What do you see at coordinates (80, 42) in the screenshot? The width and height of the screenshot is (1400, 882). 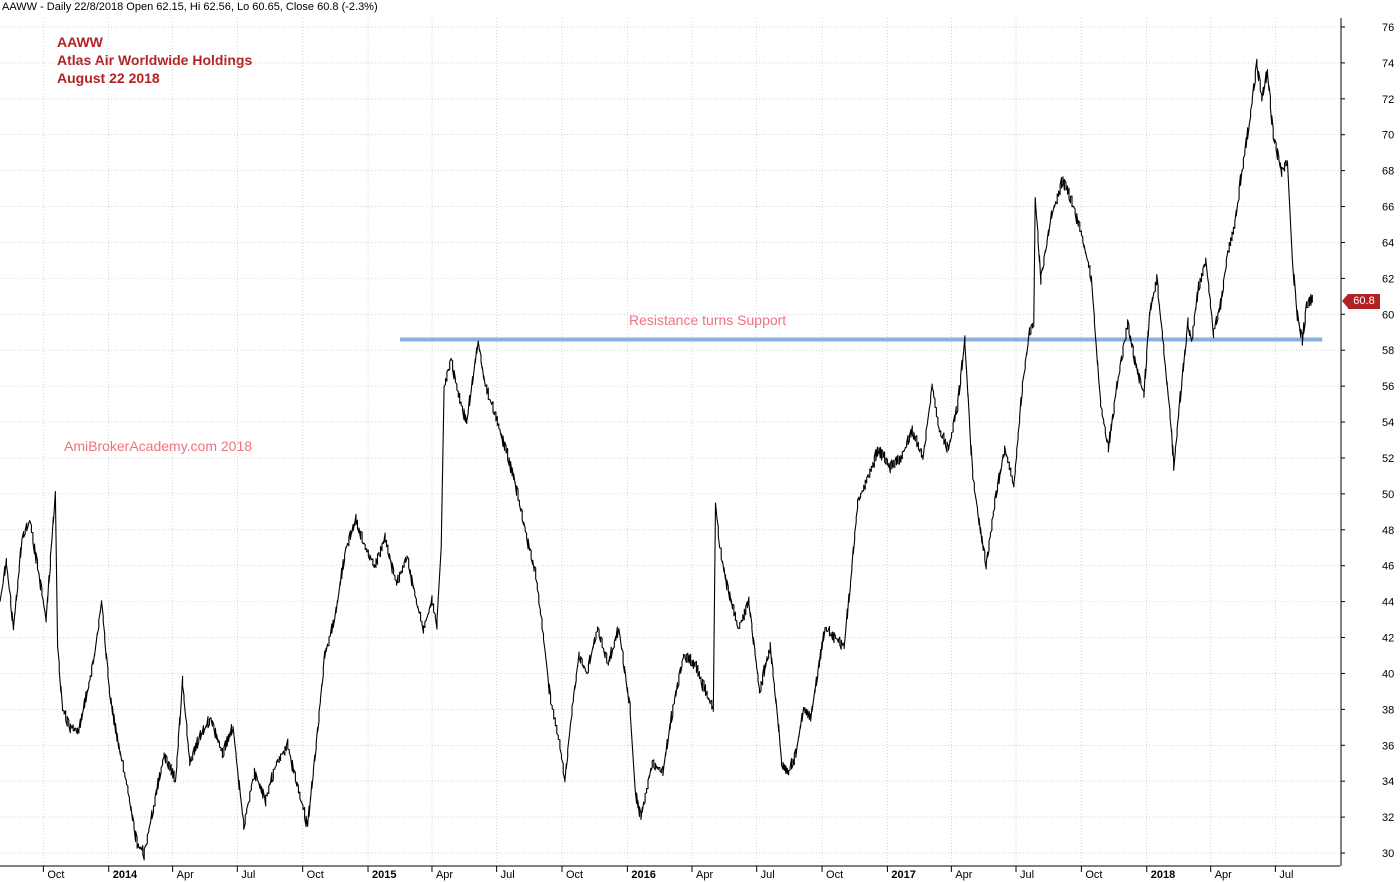 I see `ticker-note: AAWW` at bounding box center [80, 42].